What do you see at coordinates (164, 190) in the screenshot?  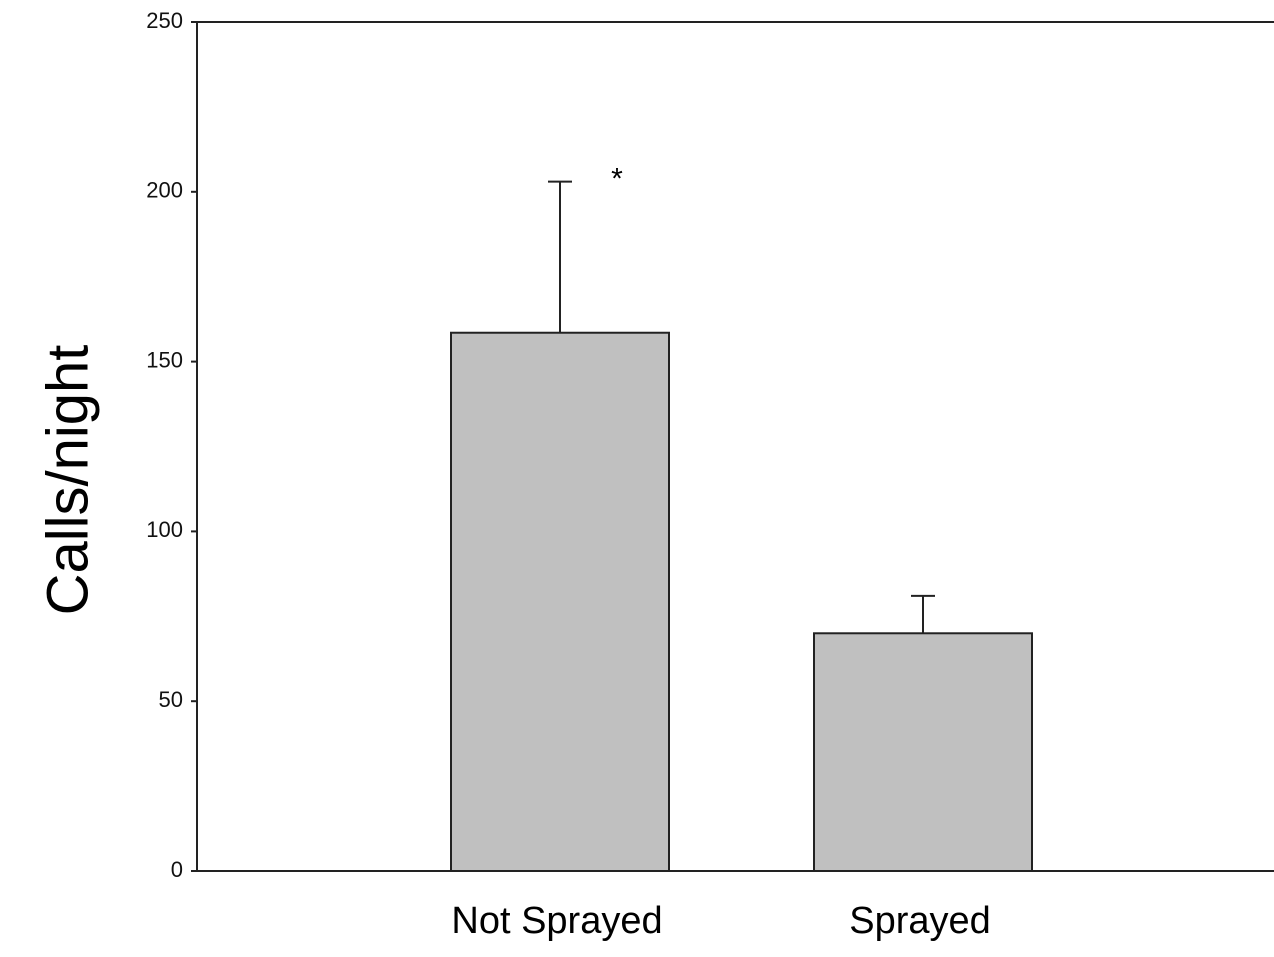 I see `y-tick-label: 200` at bounding box center [164, 190].